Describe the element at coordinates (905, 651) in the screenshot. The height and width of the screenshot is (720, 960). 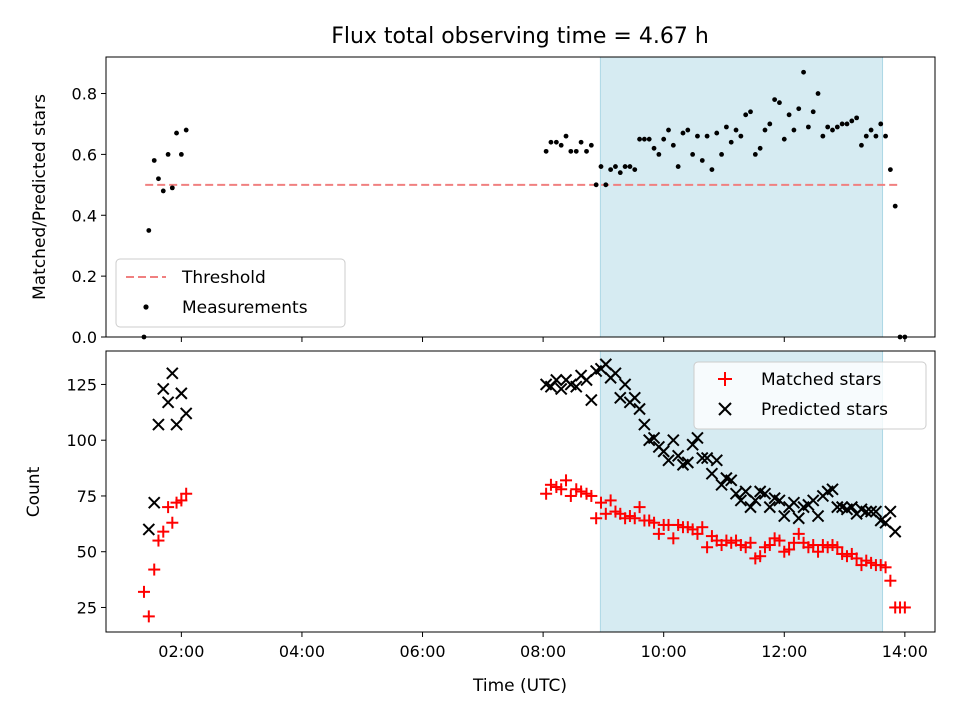
I see `time-x-tick-label: 14:00` at that location.